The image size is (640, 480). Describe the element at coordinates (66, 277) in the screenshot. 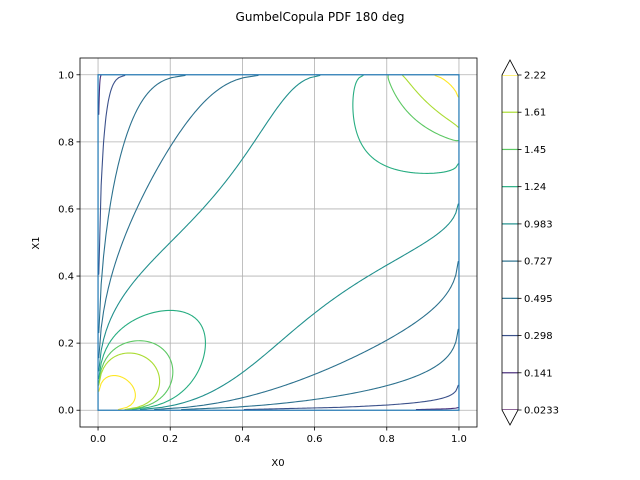

I see `y-tick-label: 0.4` at that location.